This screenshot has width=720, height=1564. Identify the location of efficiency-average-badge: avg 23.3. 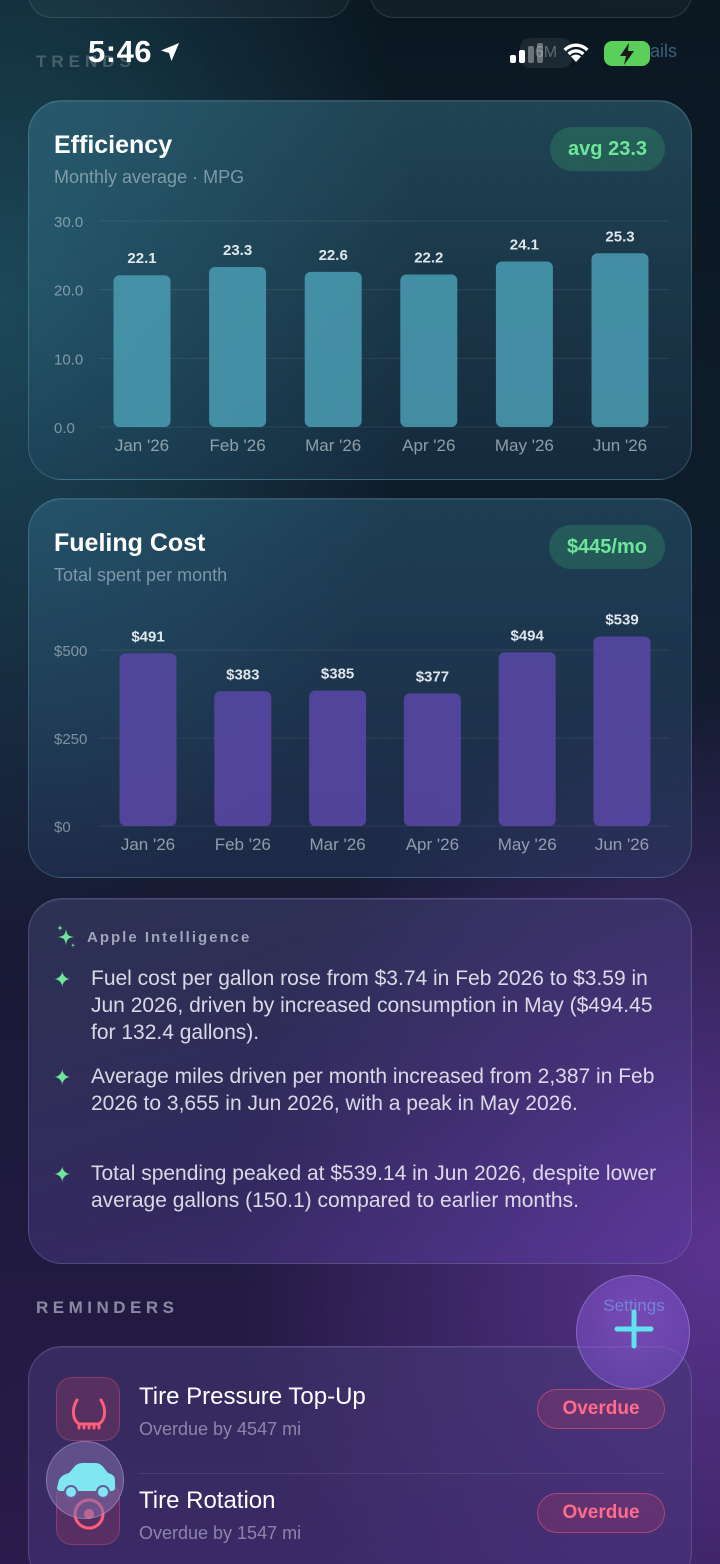
(607, 149).